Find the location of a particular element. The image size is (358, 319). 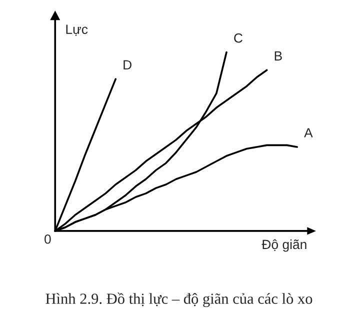

series-label: C is located at coordinates (238, 38).